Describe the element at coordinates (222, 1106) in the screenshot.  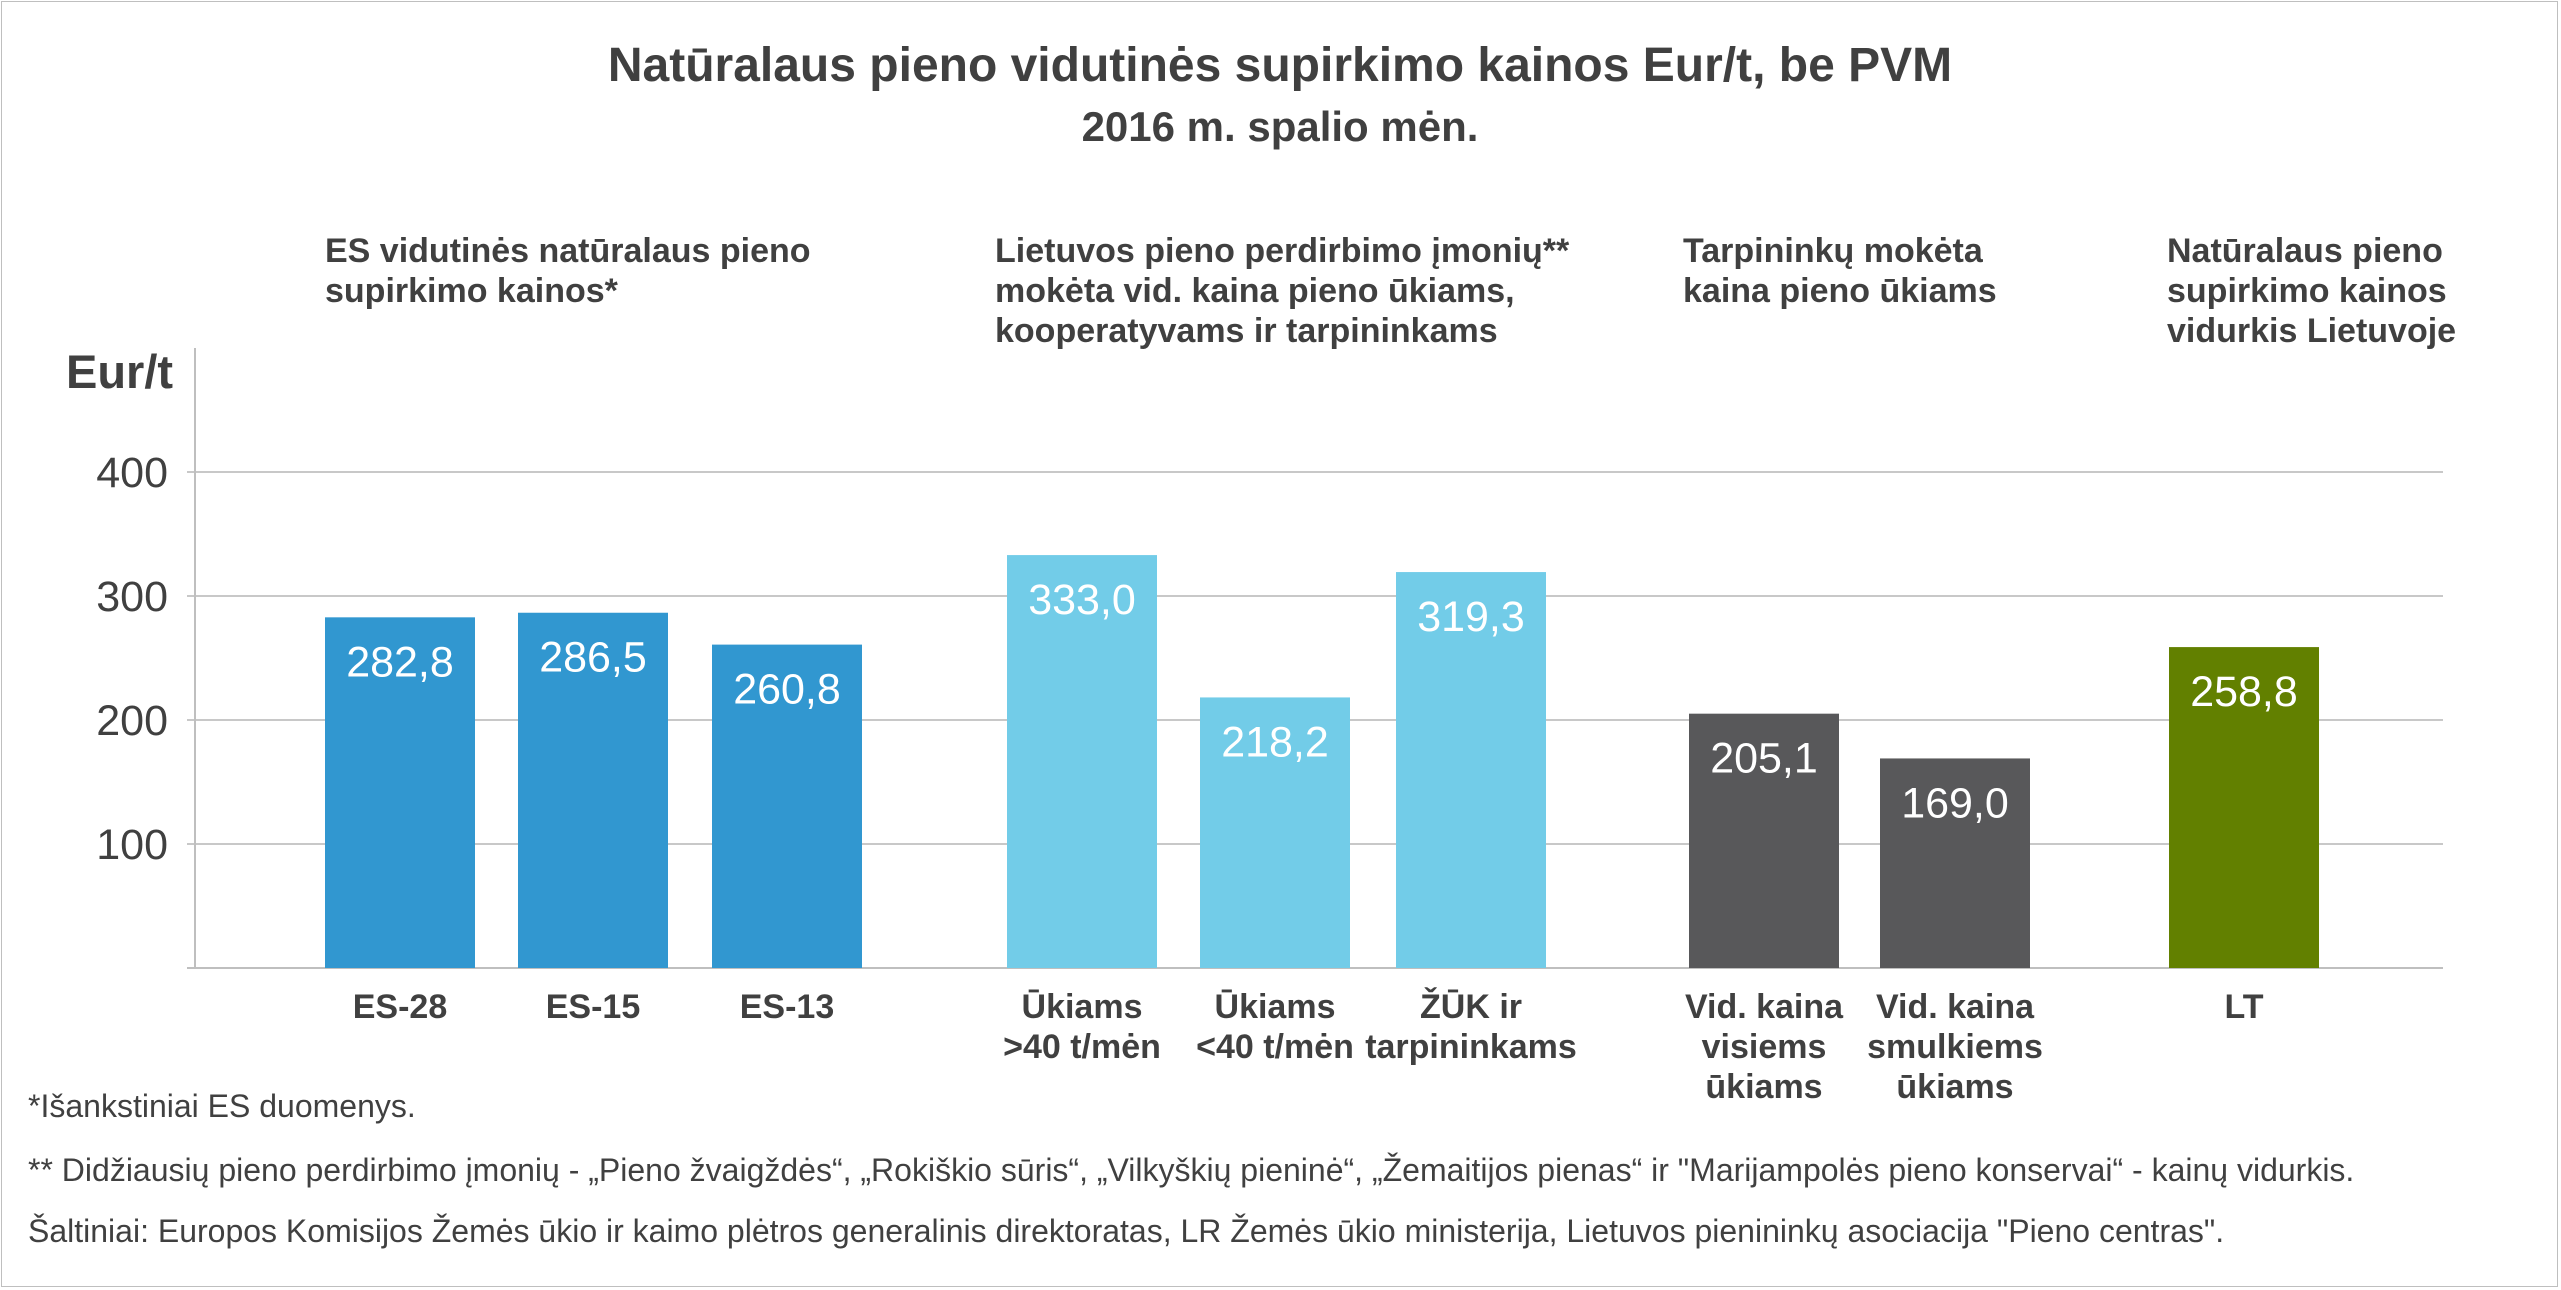
I see `footnote-preliminary: *Išankstiniai ES duomenys.` at that location.